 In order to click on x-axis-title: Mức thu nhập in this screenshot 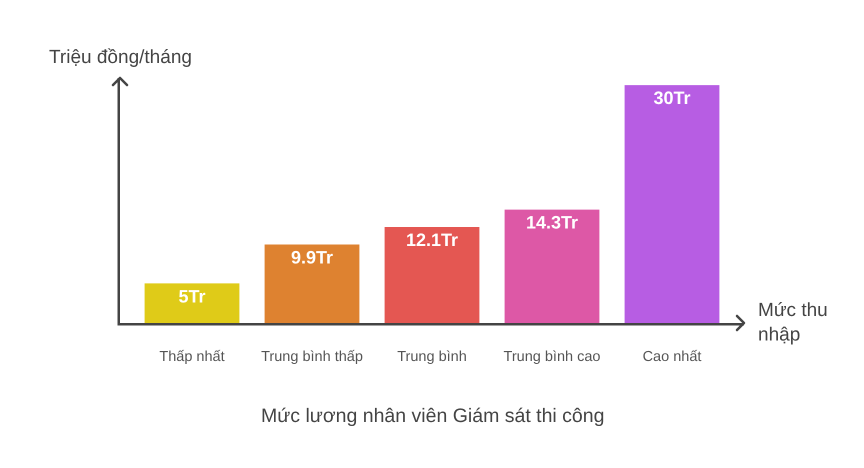, I will do `click(793, 323)`.